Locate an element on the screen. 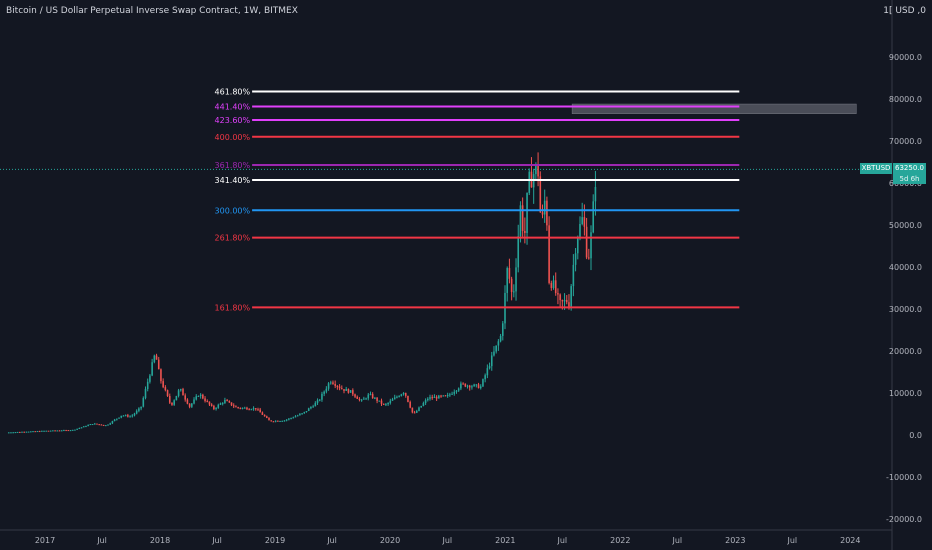 This screenshot has width=932, height=550. fib-level-label: 423.60% is located at coordinates (233, 120).